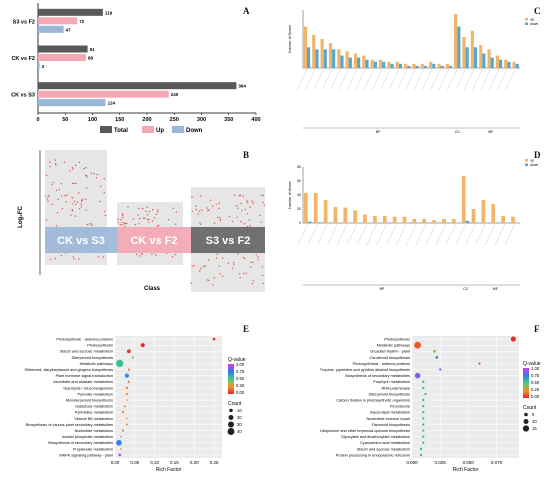  What do you see at coordinates (109, 12) in the screenshot?
I see `data-label: 119` at bounding box center [109, 12].